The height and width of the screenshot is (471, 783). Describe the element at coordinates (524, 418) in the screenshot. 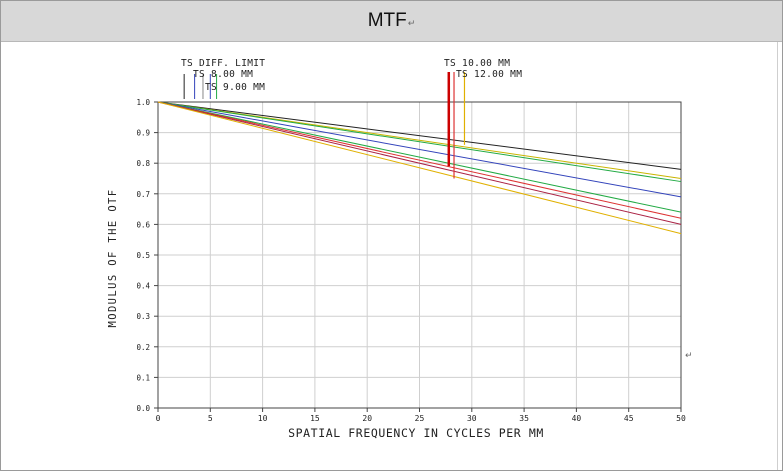

I see `x-tick-label: 35` at that location.